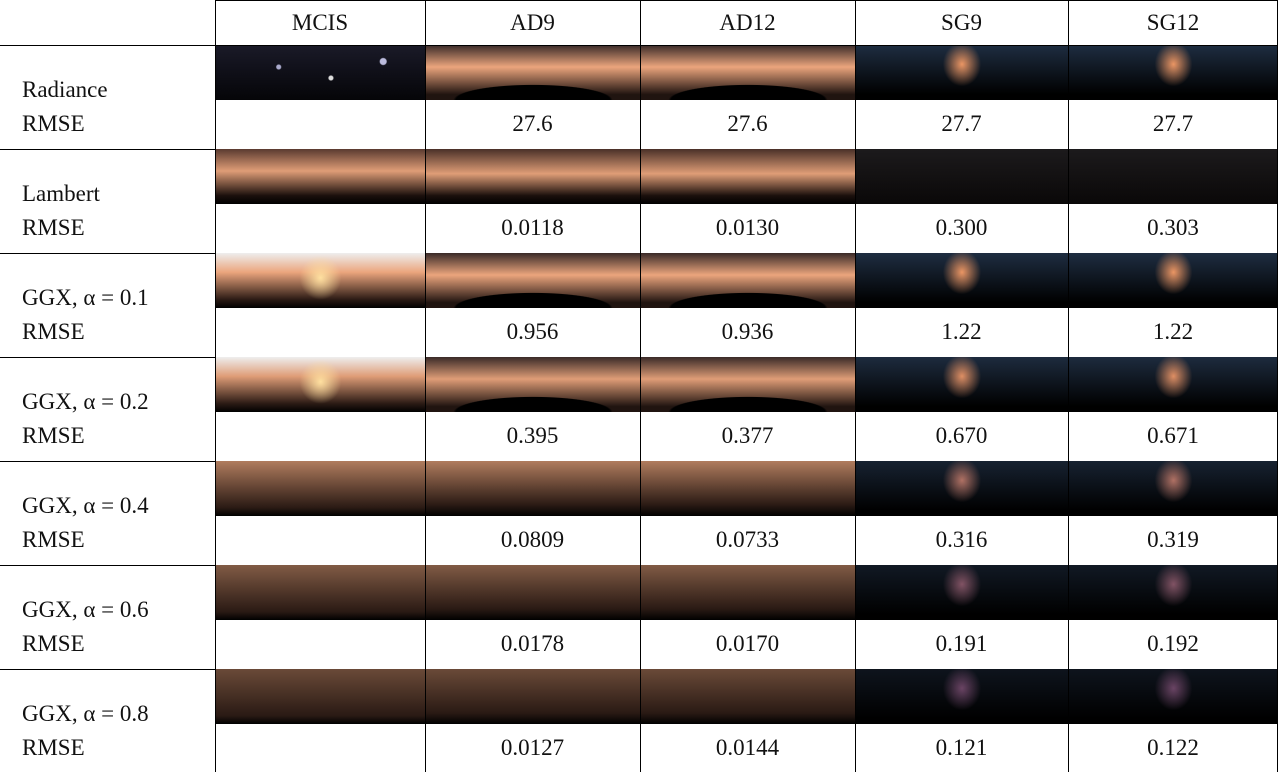 The image size is (1278, 772). Describe the element at coordinates (747, 227) in the screenshot. I see `rmse-value: 0.0130` at that location.